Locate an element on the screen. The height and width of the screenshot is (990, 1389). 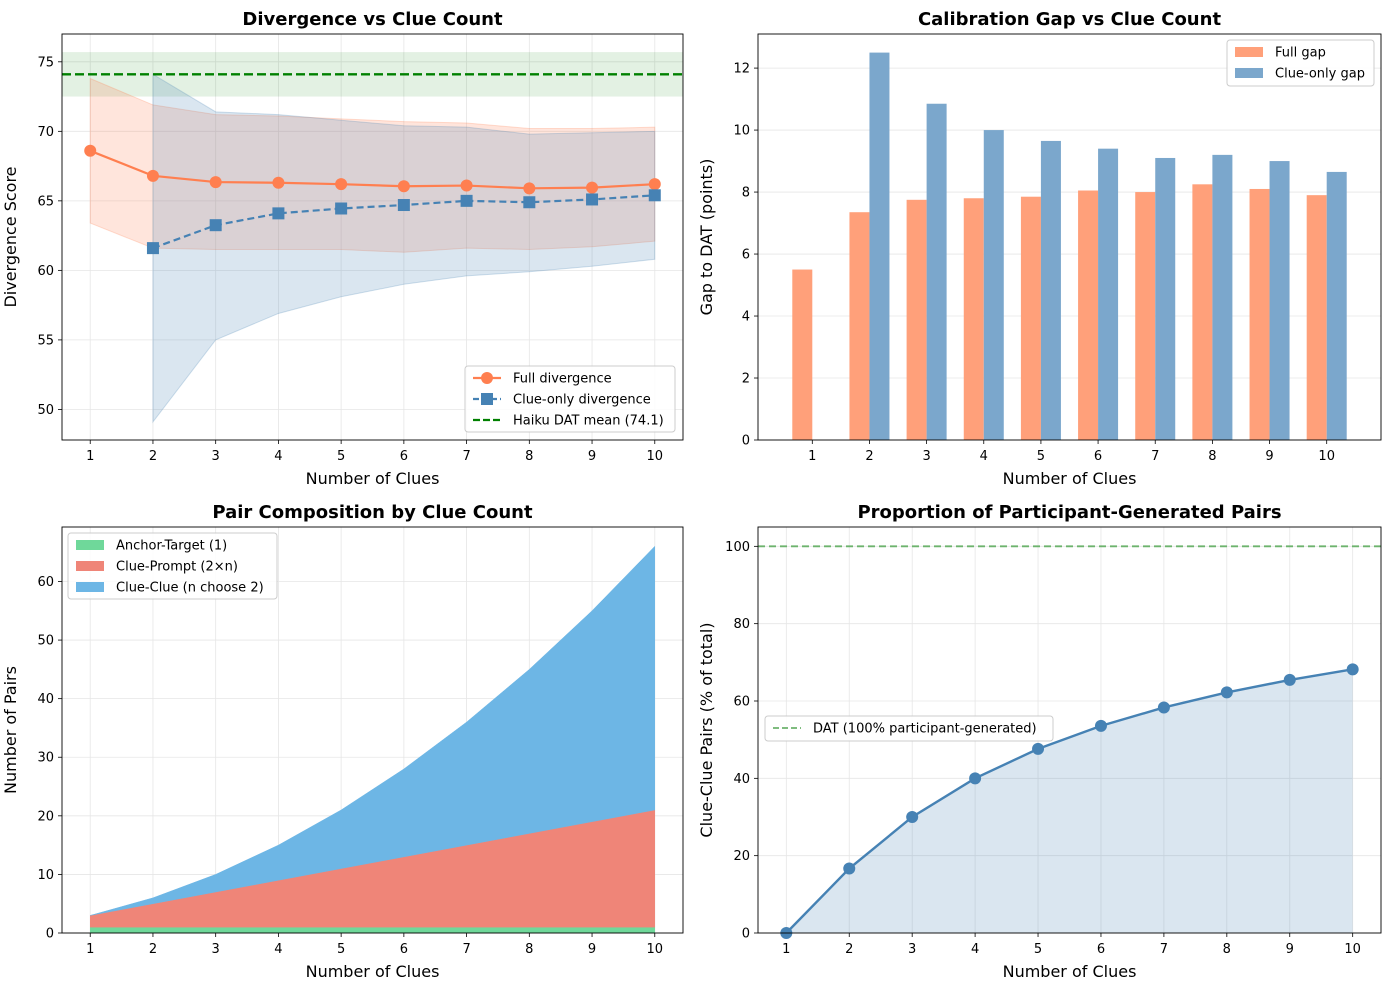
y-axis-label: Divergence Score is located at coordinates (10, 236).